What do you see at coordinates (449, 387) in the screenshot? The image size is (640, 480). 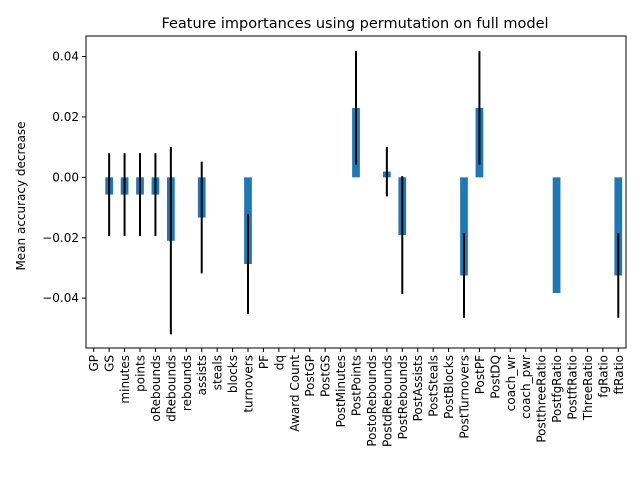 I see `x-tick-label: PostBlocks` at bounding box center [449, 387].